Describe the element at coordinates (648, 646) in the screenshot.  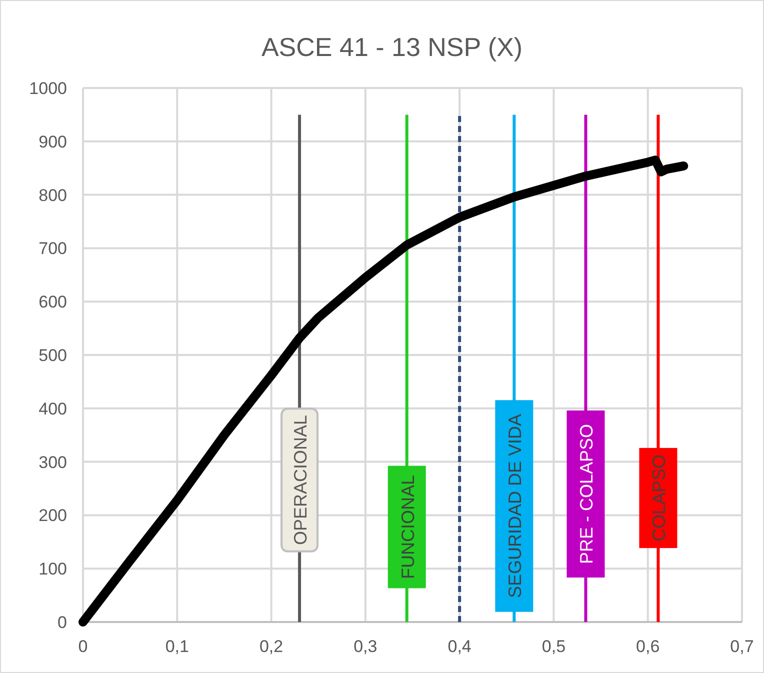
I see `x-tick-label: 0,6` at that location.